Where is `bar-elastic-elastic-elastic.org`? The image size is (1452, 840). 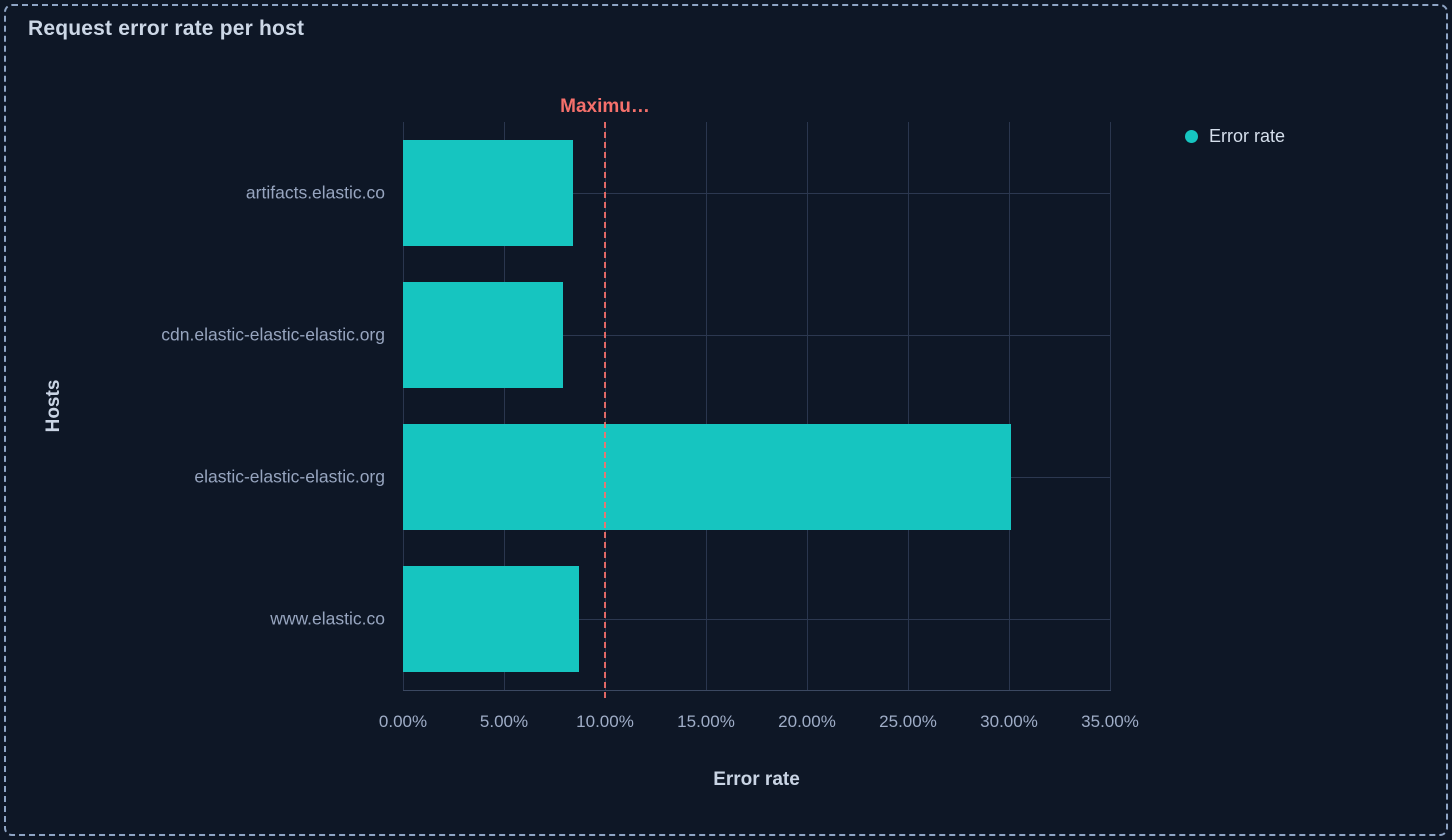 bar-elastic-elastic-elastic.org is located at coordinates (707, 477).